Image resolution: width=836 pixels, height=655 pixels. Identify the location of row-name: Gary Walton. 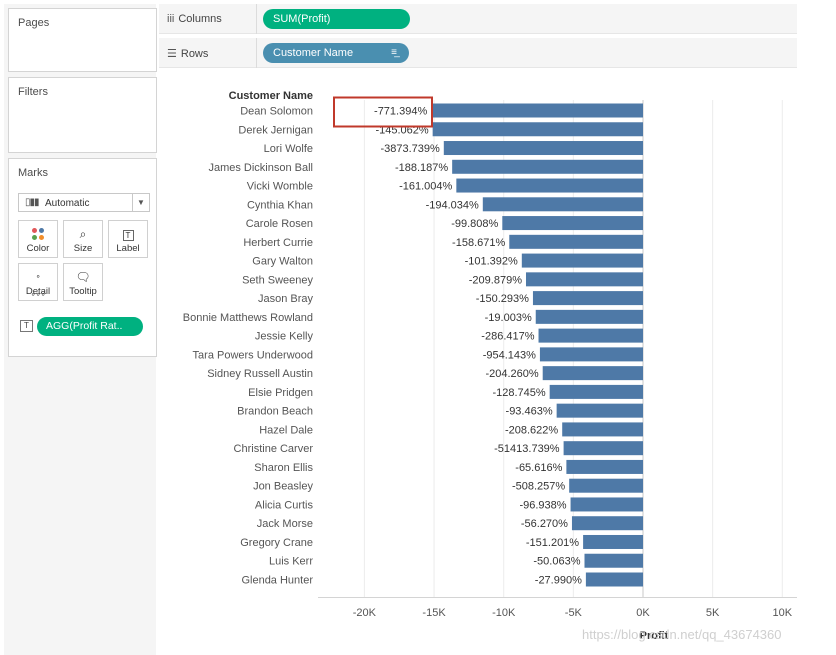
(282, 262).